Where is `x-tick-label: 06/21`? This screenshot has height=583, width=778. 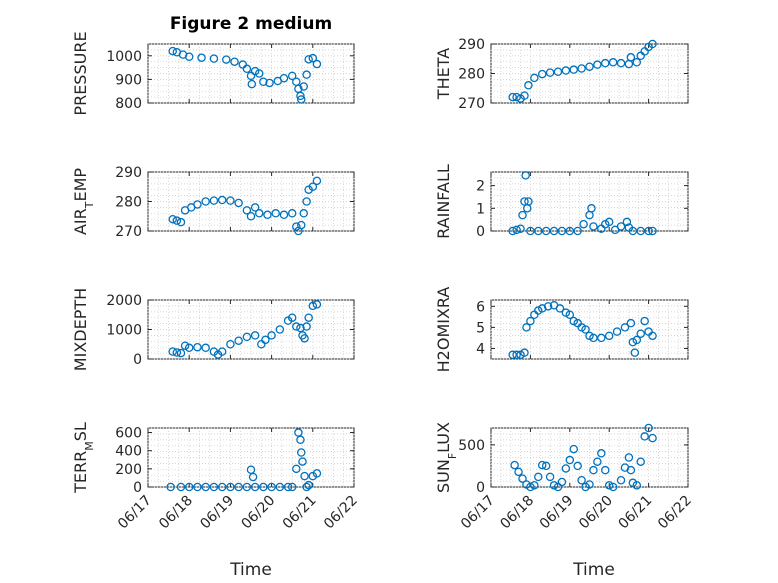
x-tick-label: 06/21 is located at coordinates (300, 513).